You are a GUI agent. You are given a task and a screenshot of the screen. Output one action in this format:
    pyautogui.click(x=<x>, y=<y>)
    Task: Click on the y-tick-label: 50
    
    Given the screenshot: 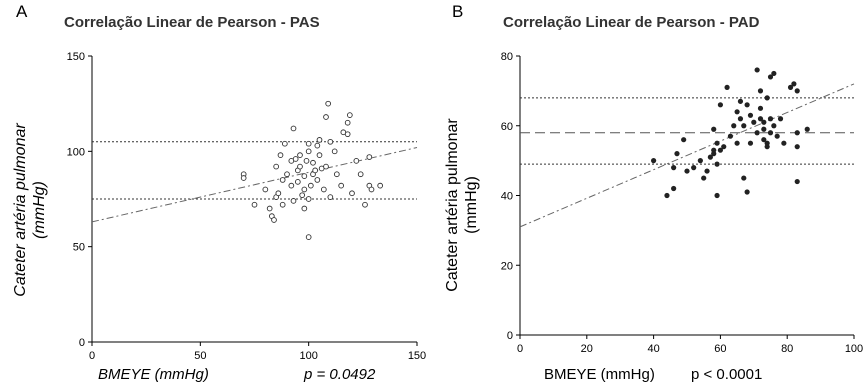 What is the action you would take?
    pyautogui.click(x=79, y=248)
    